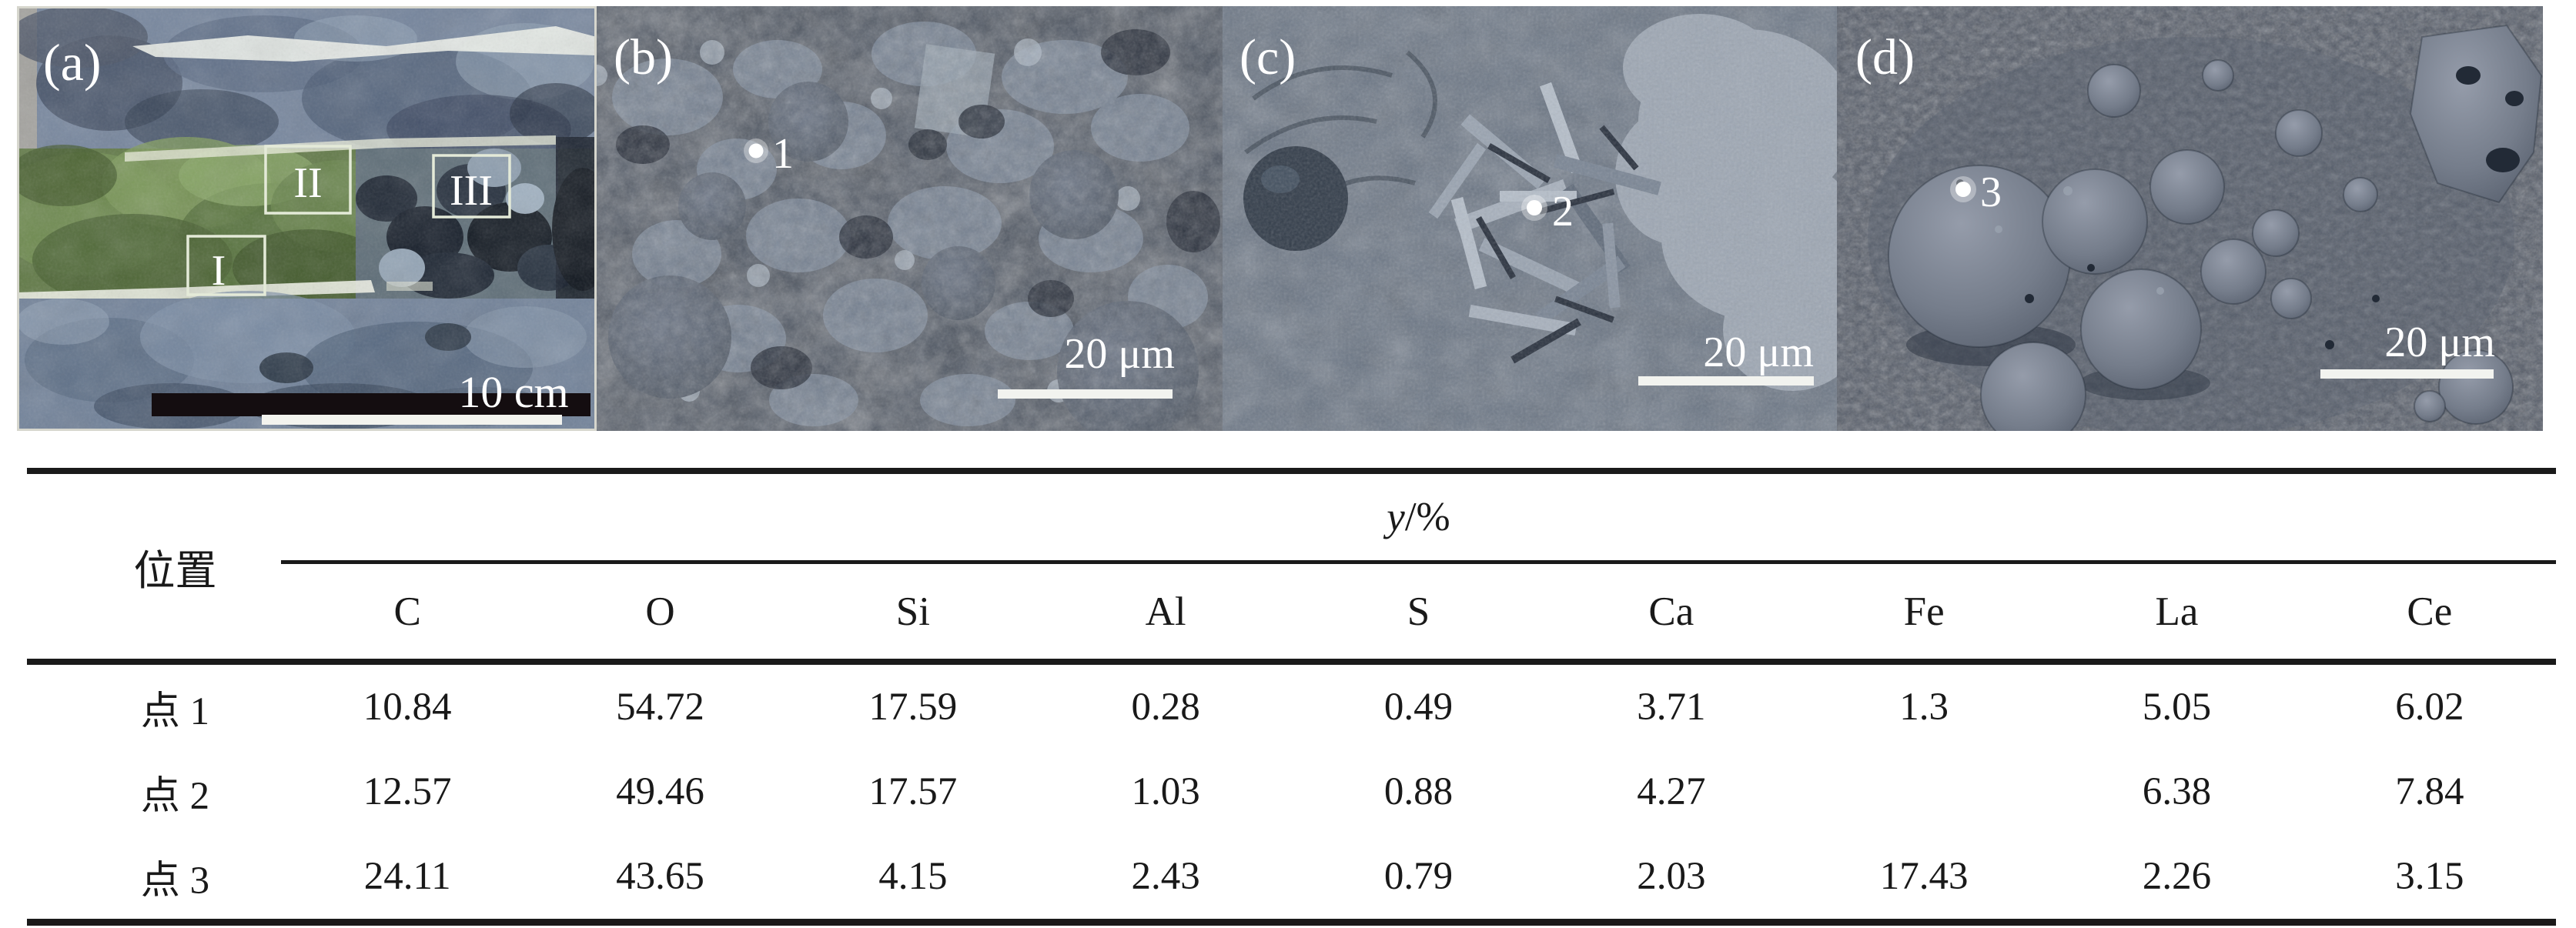  What do you see at coordinates (660, 611) in the screenshot?
I see `col-header-O: O` at bounding box center [660, 611].